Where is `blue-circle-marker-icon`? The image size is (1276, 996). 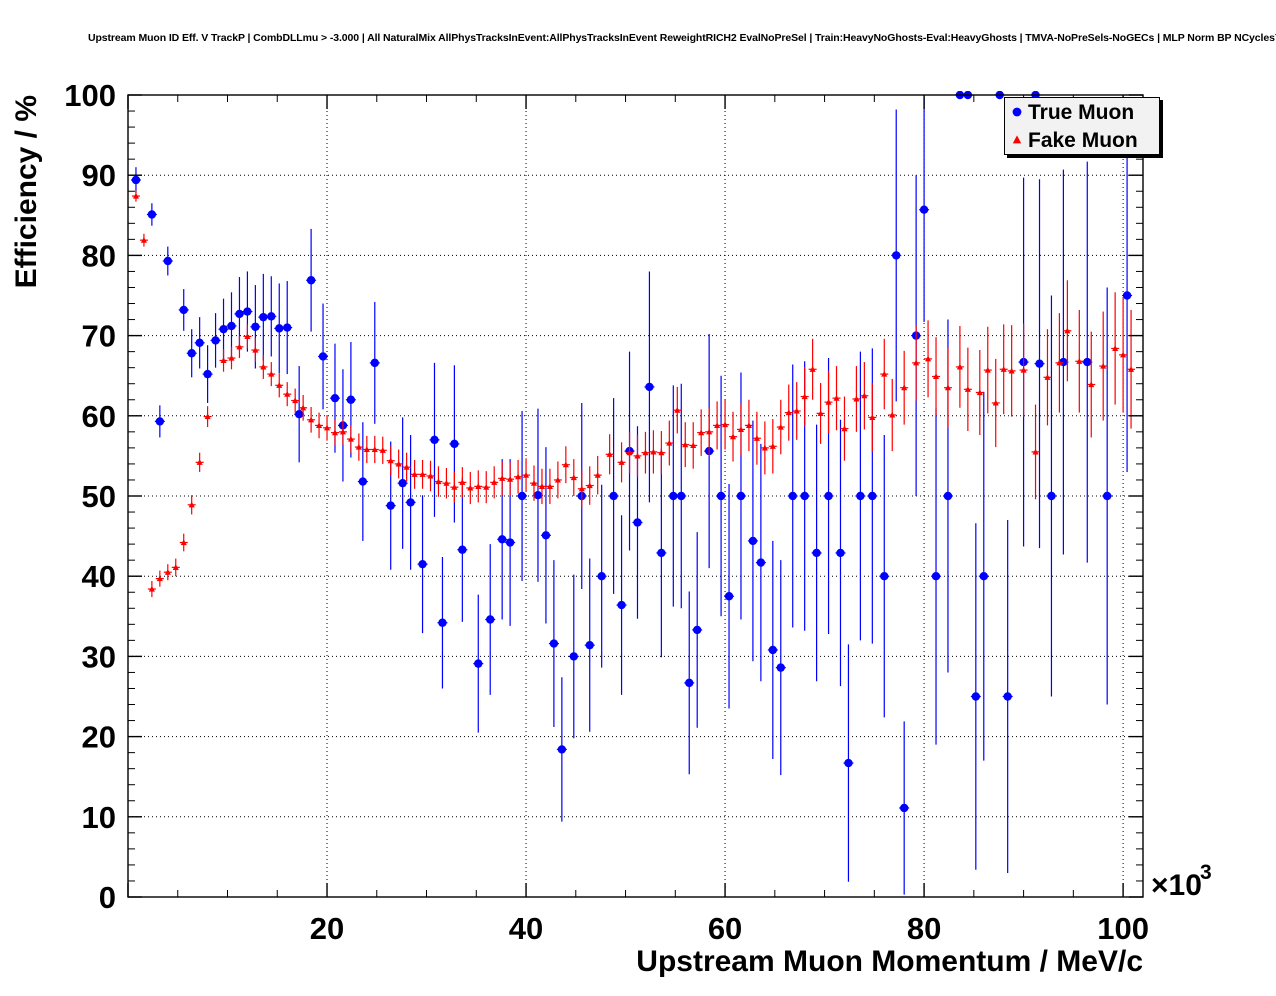 blue-circle-marker-icon is located at coordinates (1017, 112).